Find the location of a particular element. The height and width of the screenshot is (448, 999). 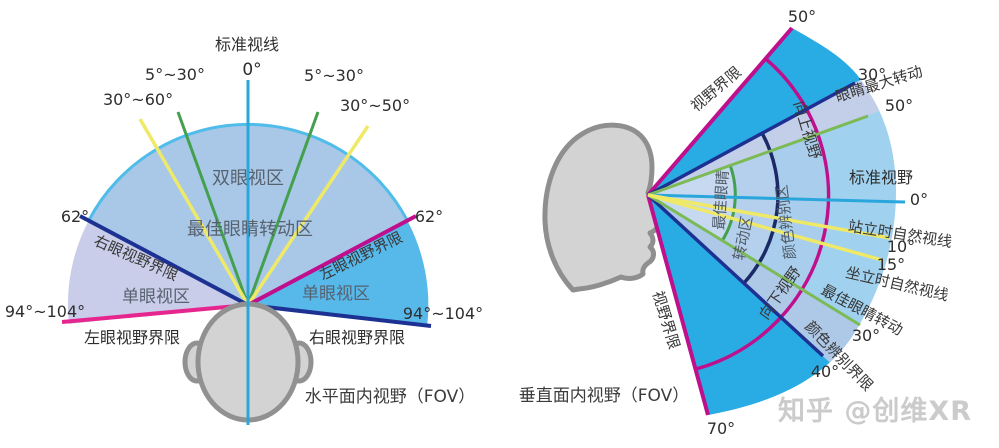

right-yellow-30-50-line is located at coordinates (308, 215).